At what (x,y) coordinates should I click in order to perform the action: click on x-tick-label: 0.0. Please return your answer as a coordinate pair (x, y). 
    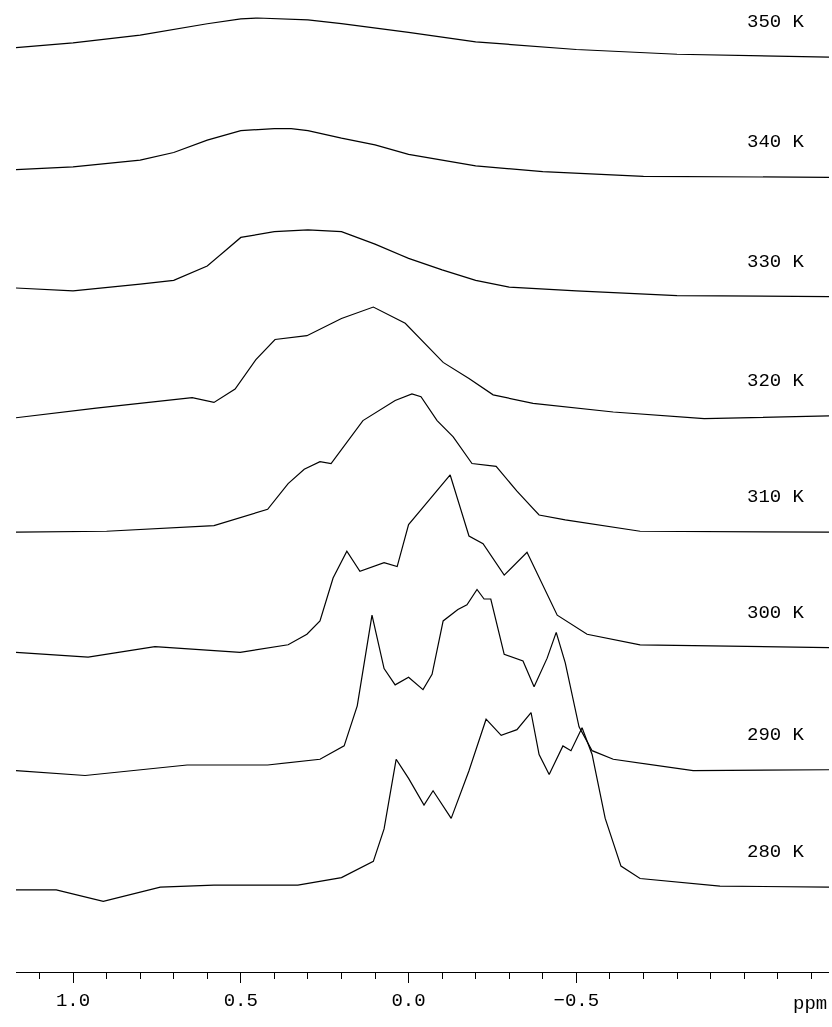
    Looking at the image, I should click on (408, 1000).